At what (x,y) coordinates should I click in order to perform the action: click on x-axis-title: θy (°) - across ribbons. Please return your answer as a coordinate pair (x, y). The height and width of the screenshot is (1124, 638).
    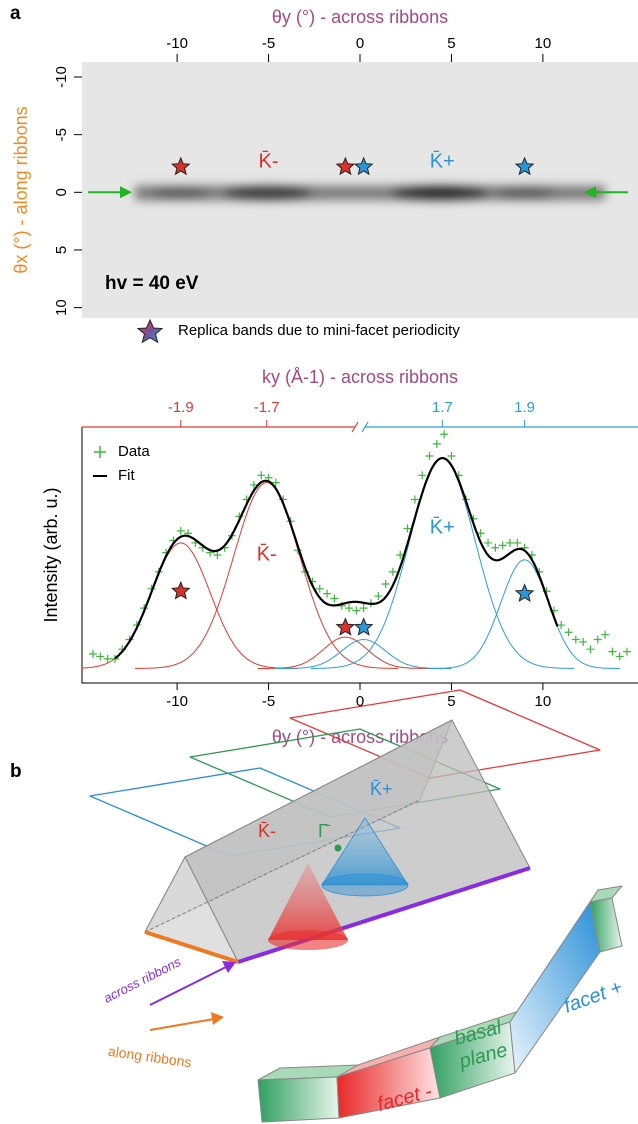
    Looking at the image, I should click on (360, 737).